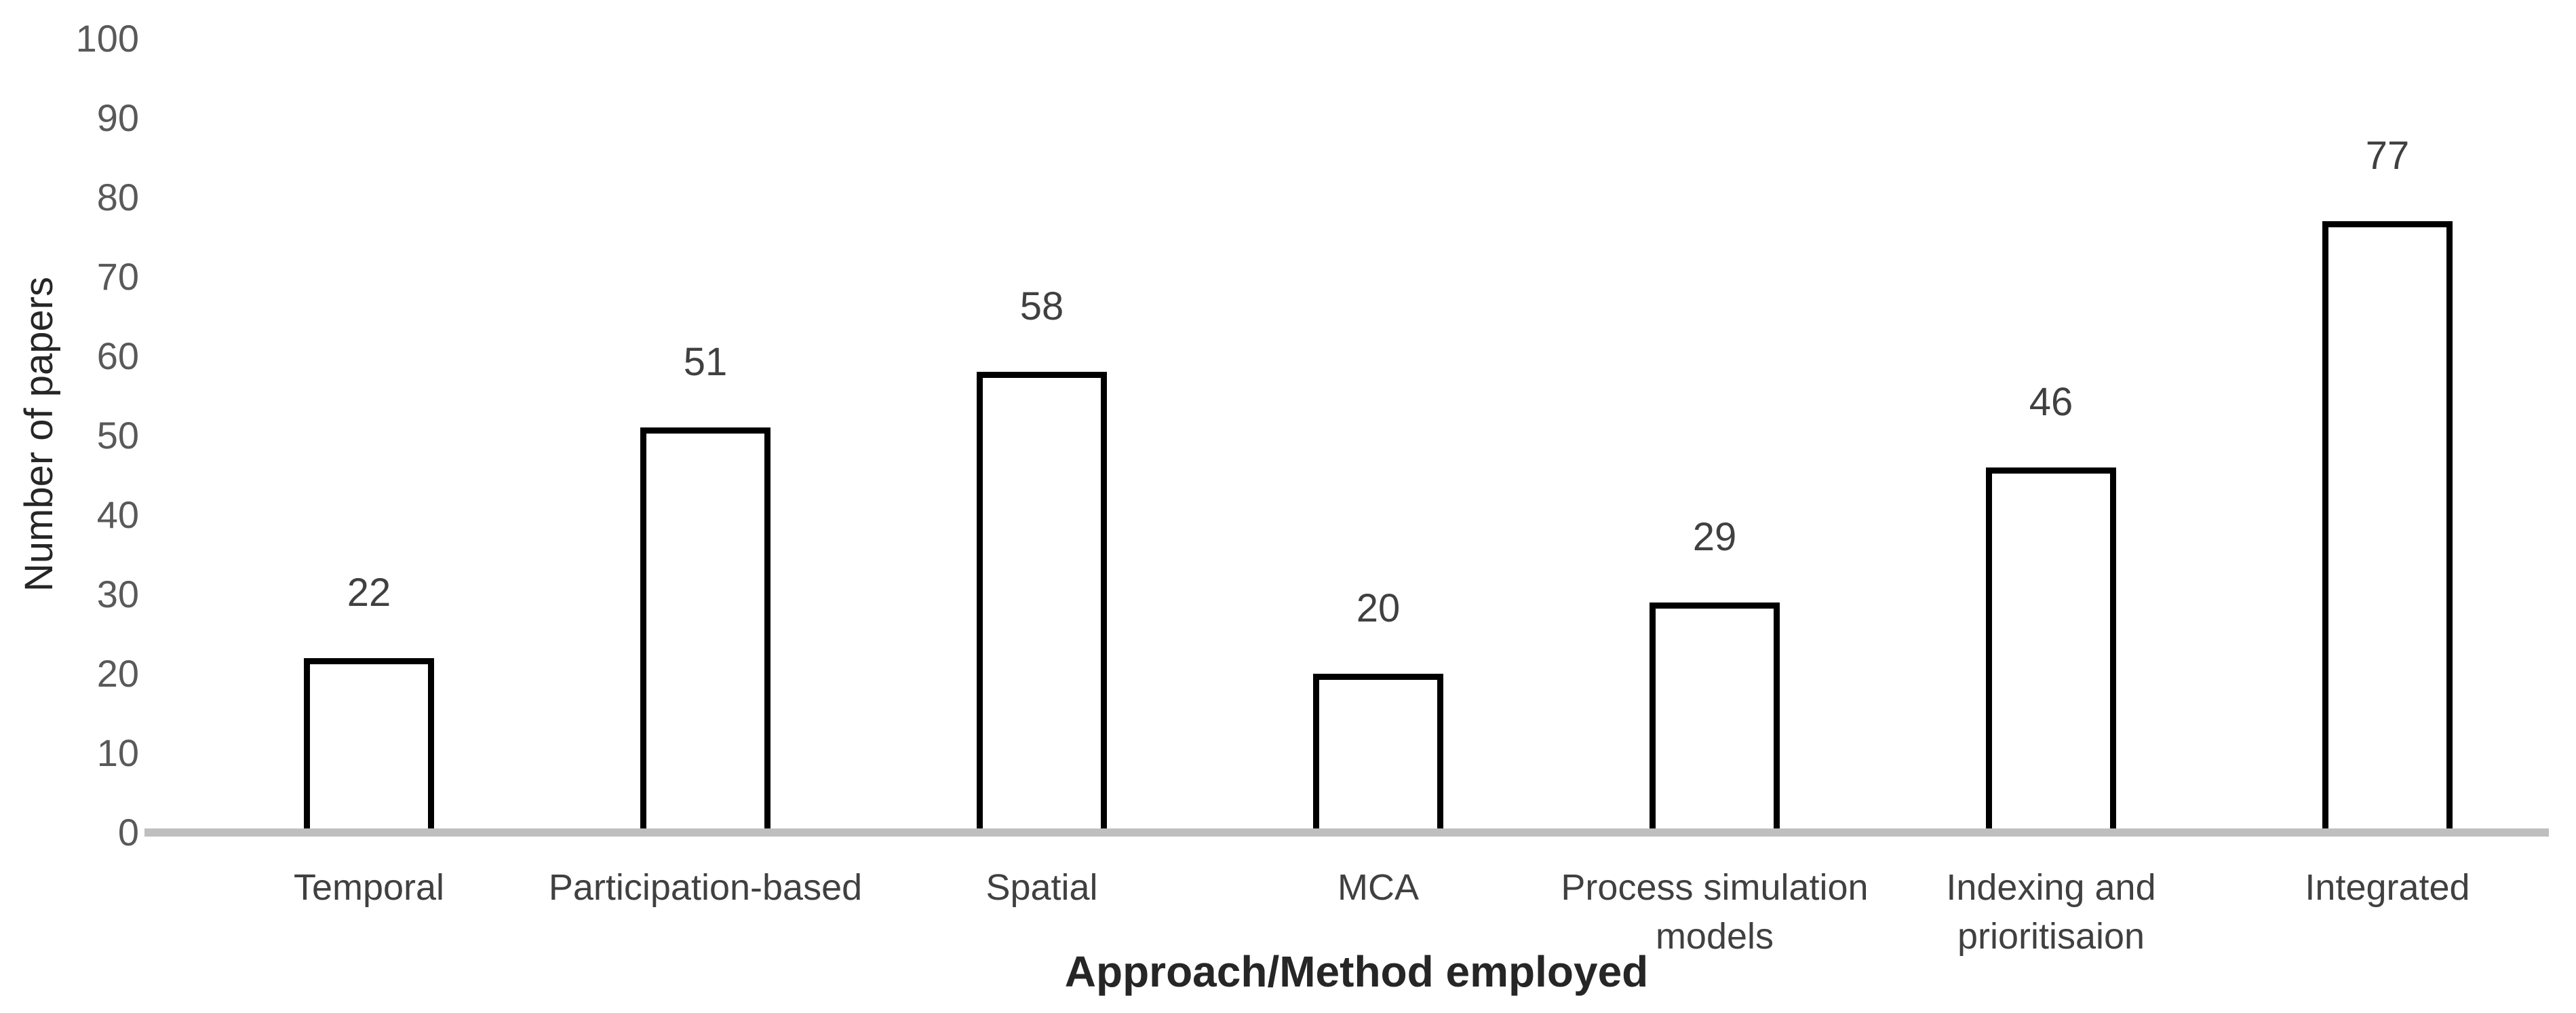 The image size is (2576, 1013). What do you see at coordinates (117, 276) in the screenshot?
I see `y-tick-label: 70` at bounding box center [117, 276].